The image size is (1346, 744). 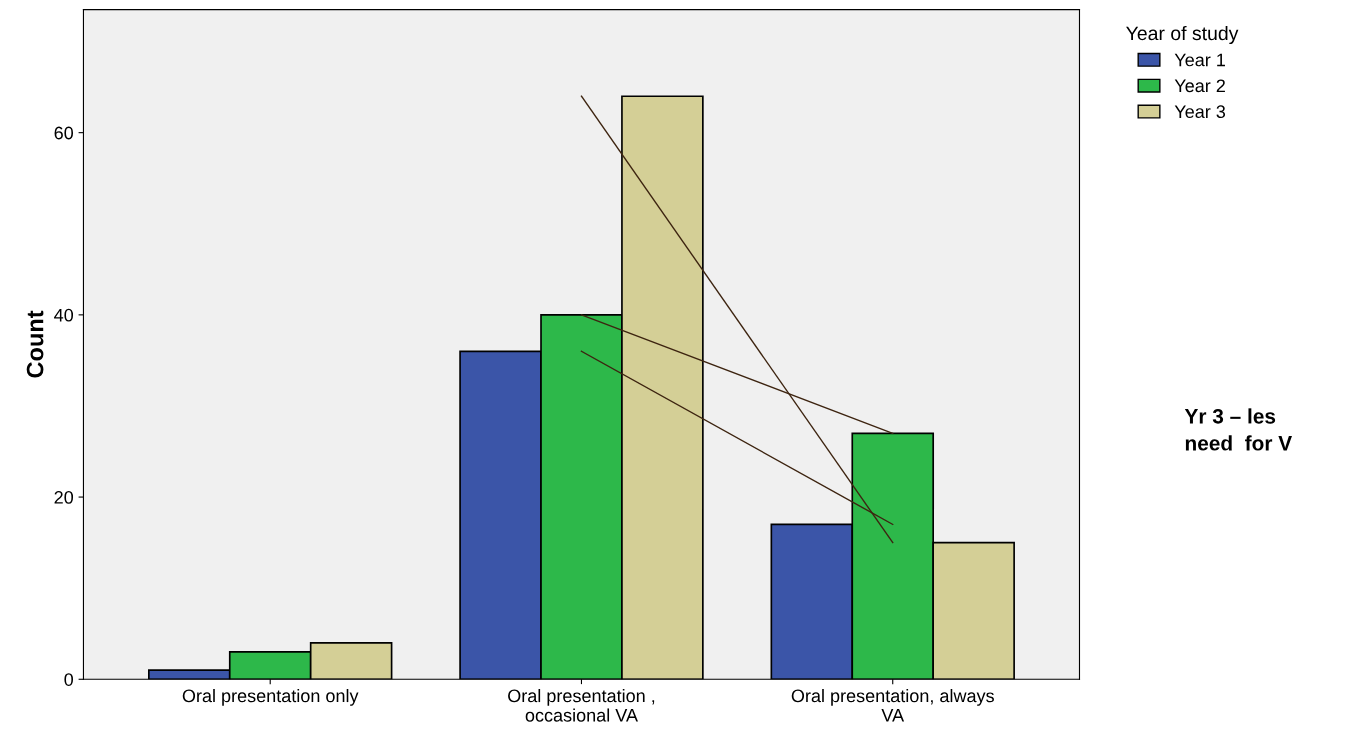 I want to click on x-tick-label: Oral presentation only, so click(x=270, y=697).